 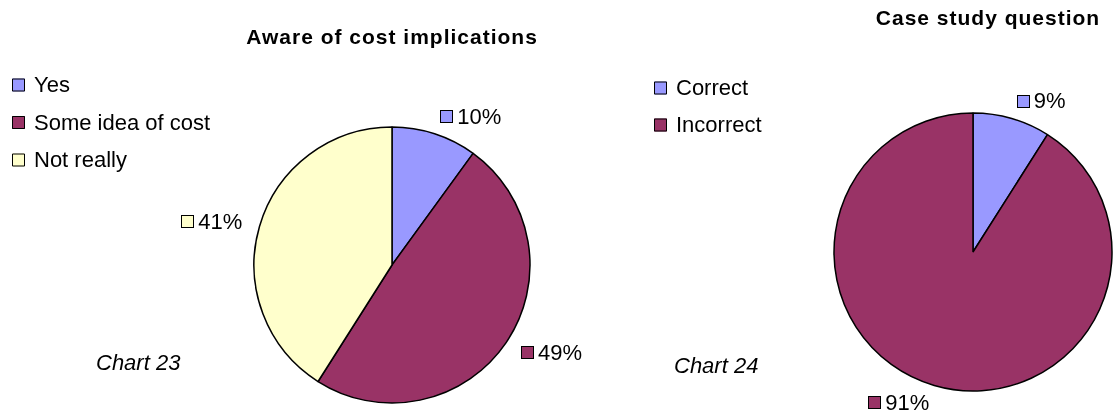 What do you see at coordinates (907, 402) in the screenshot?
I see `data-label: 91%` at bounding box center [907, 402].